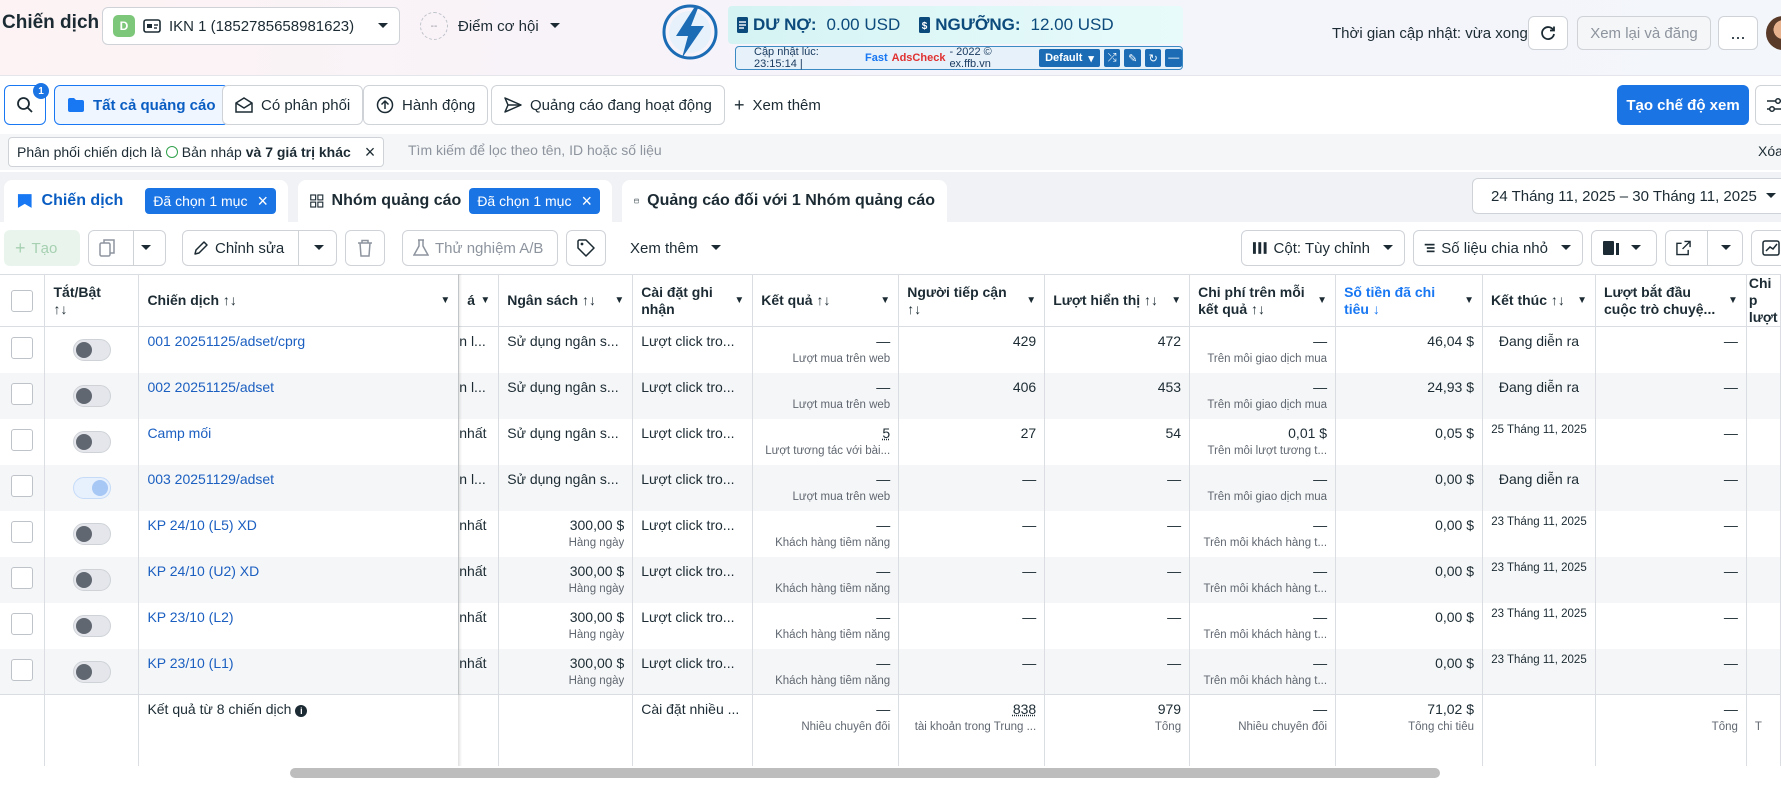 The height and width of the screenshot is (792, 1781). I want to click on delete-button, so click(365, 248).